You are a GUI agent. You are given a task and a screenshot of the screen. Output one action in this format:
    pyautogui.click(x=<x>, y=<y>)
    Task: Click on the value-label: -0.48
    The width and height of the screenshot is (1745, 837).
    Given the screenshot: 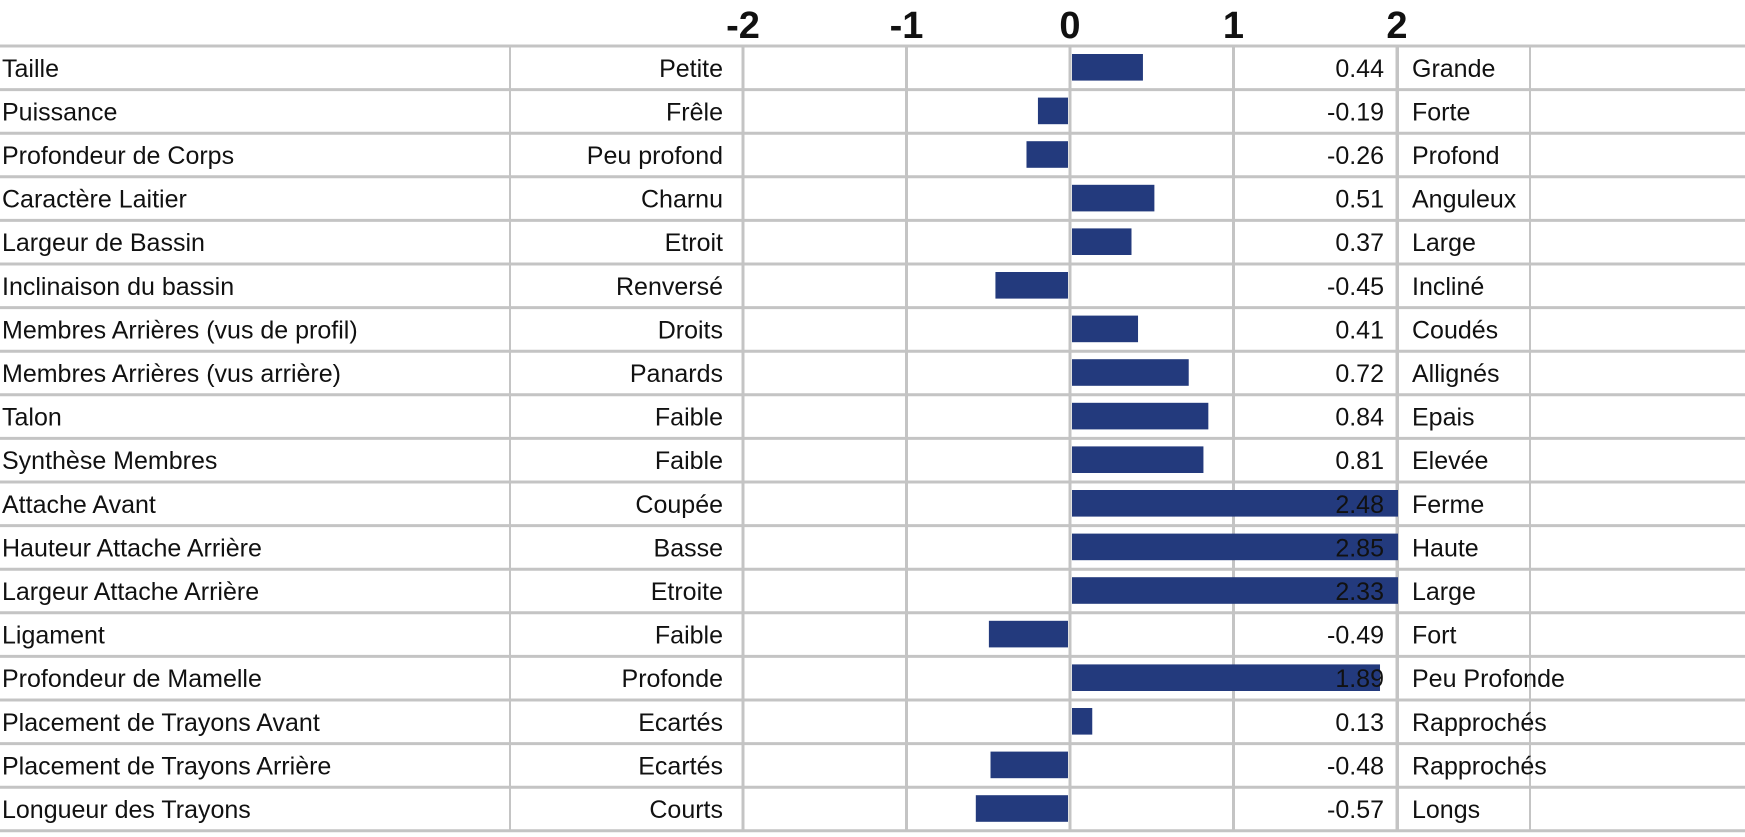 What is the action you would take?
    pyautogui.click(x=1355, y=766)
    